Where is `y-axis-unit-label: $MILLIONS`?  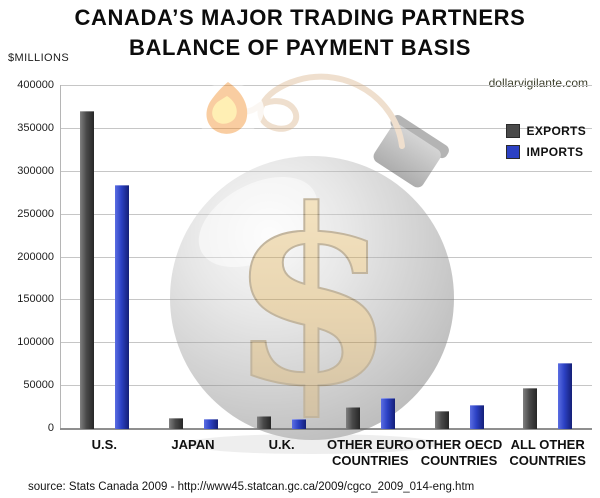
y-axis-unit-label: $MILLIONS is located at coordinates (39, 58).